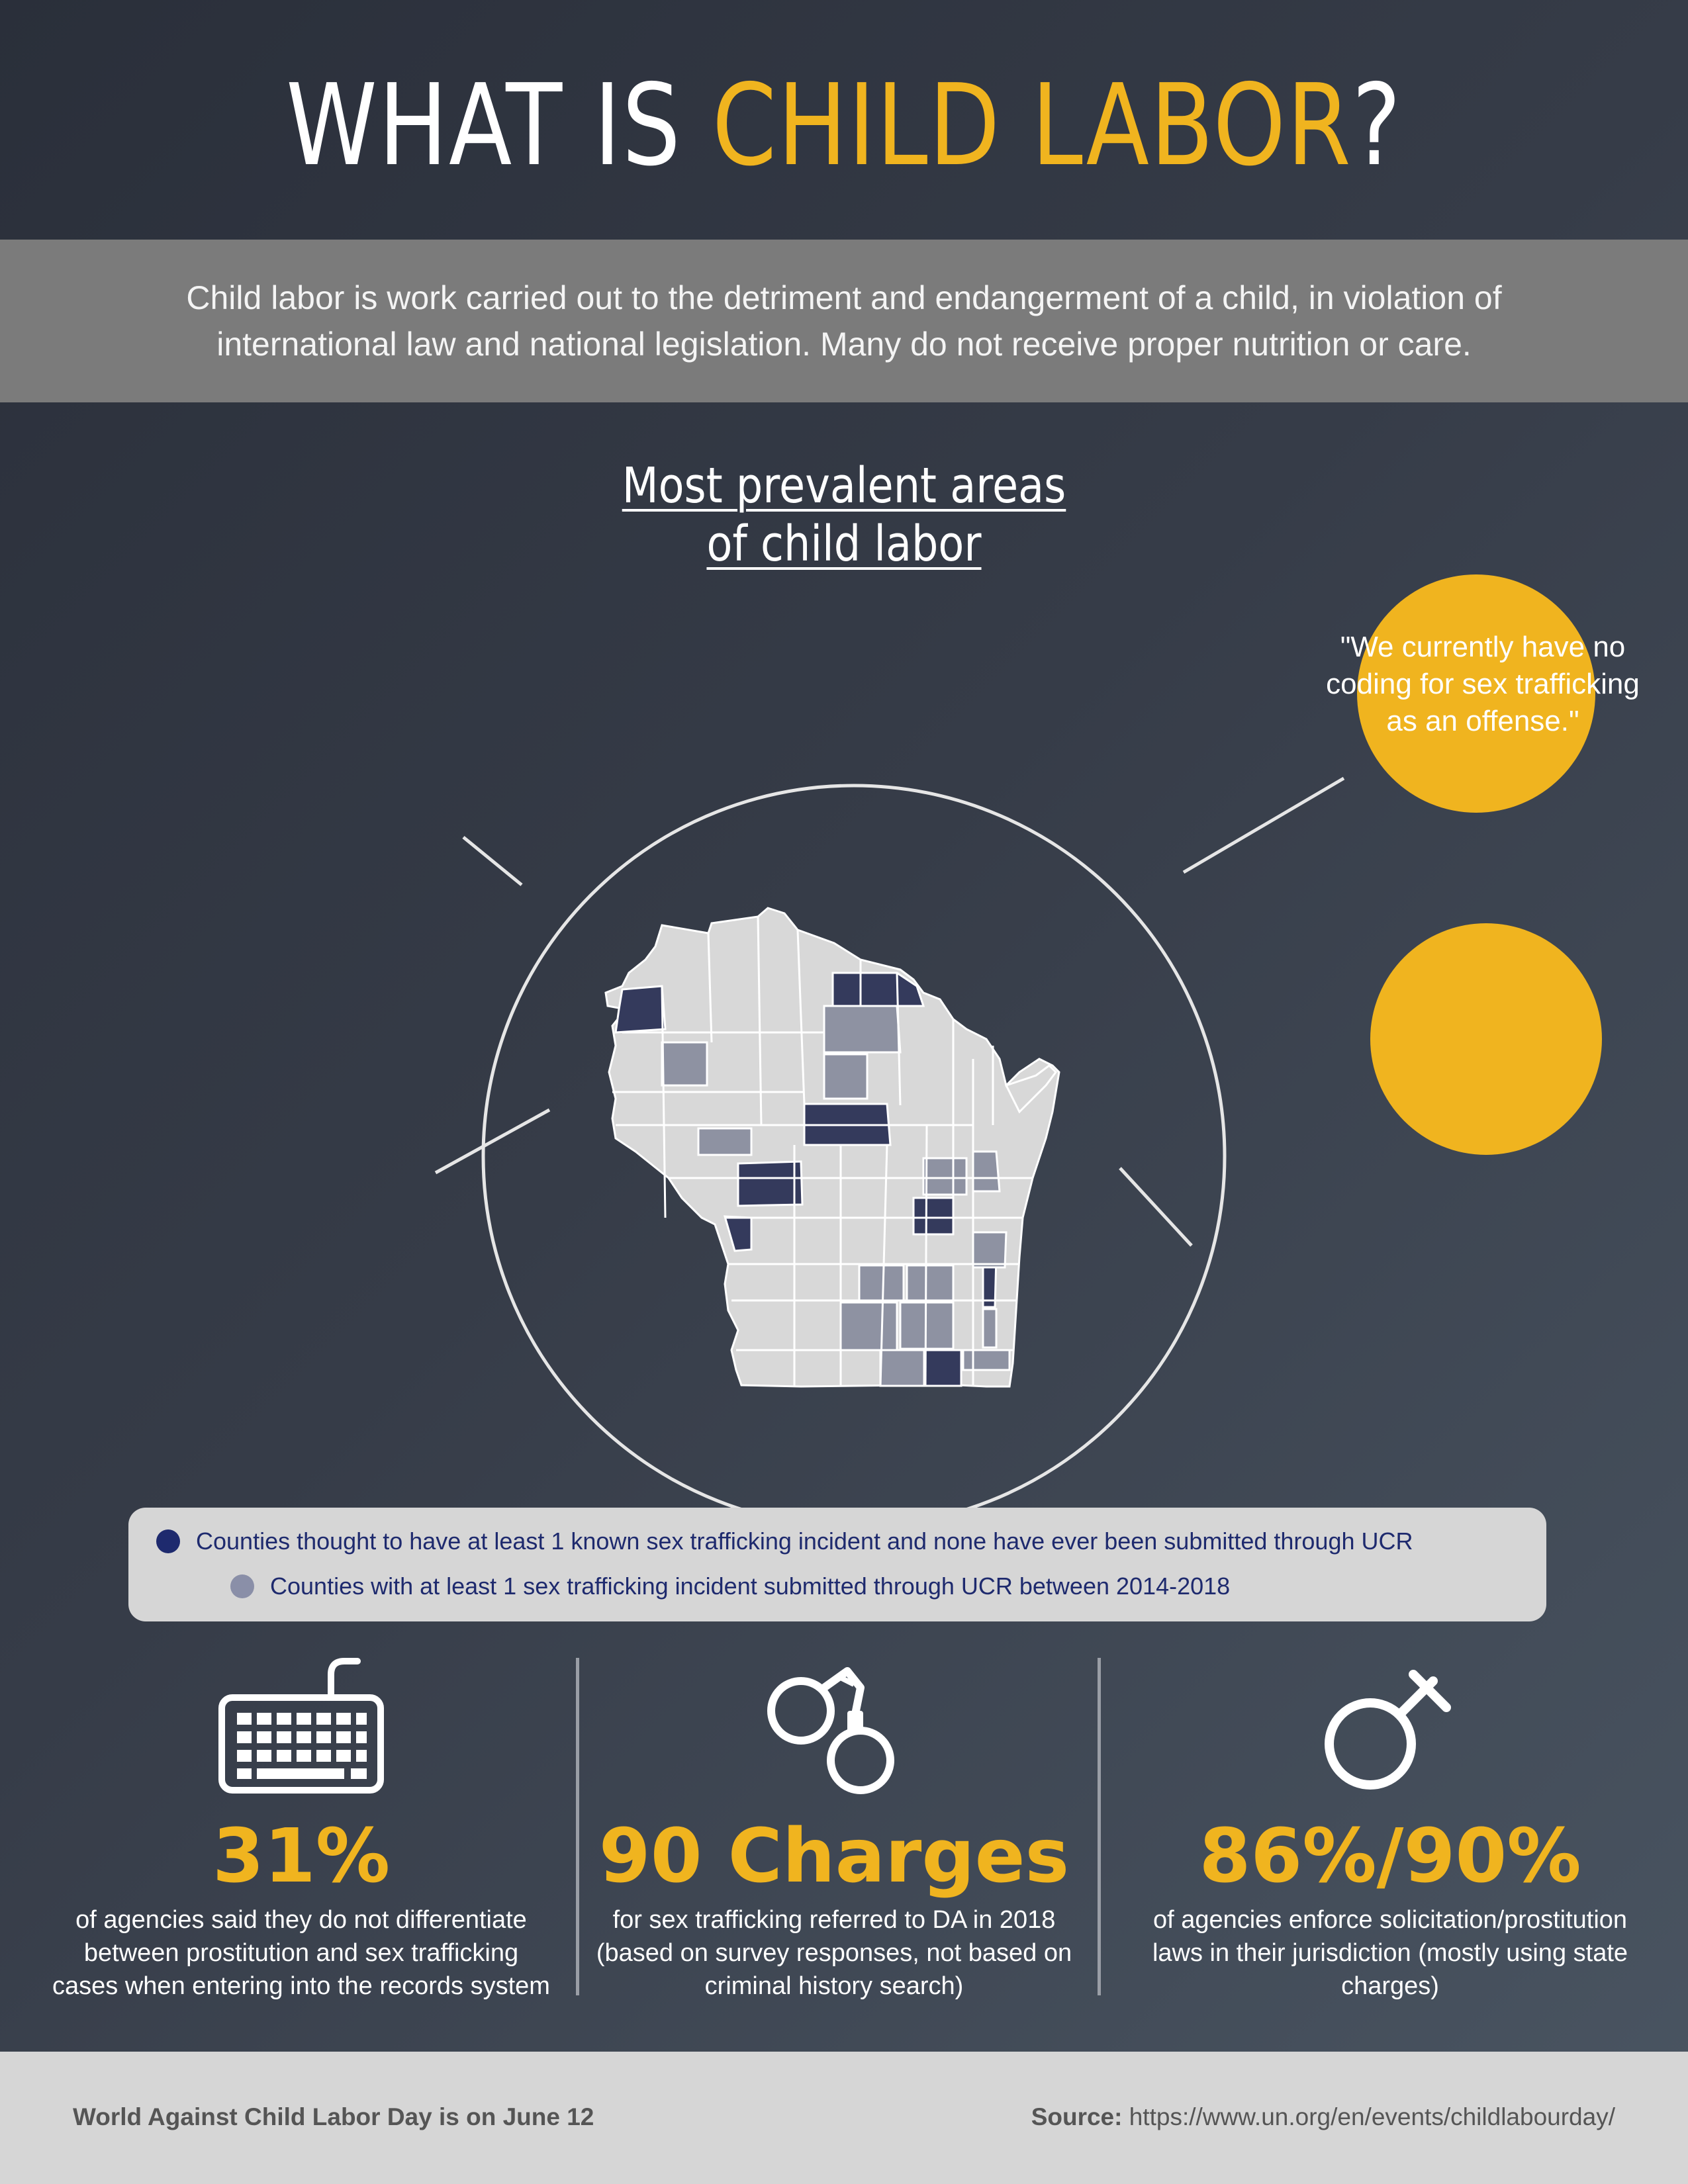 Image resolution: width=1688 pixels, height=2184 pixels. Describe the element at coordinates (834, 1856) in the screenshot. I see `stat-value: 90 Charges` at that location.